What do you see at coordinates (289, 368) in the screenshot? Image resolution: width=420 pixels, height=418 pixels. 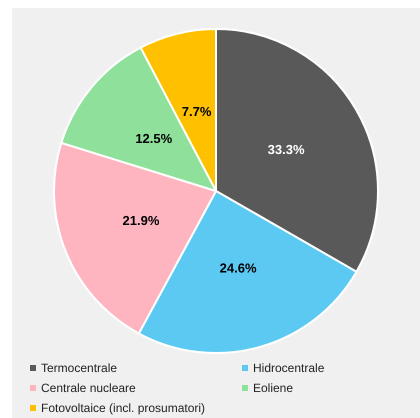 I see `legend-label: Hidrocentrale` at bounding box center [289, 368].